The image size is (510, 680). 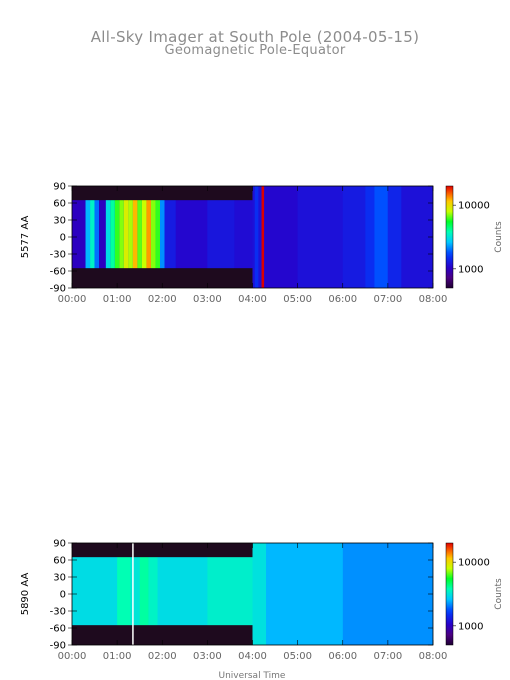 I want to click on y-axis-label: 5577 AA, so click(x=25, y=237).